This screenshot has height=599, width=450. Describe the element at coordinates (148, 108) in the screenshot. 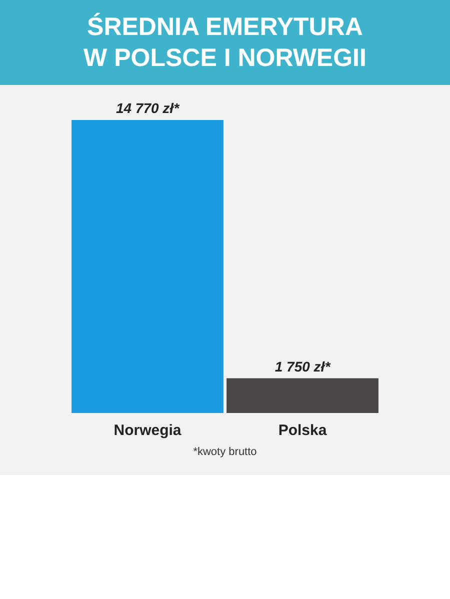

I see `data-label: 14 770 zł*` at that location.